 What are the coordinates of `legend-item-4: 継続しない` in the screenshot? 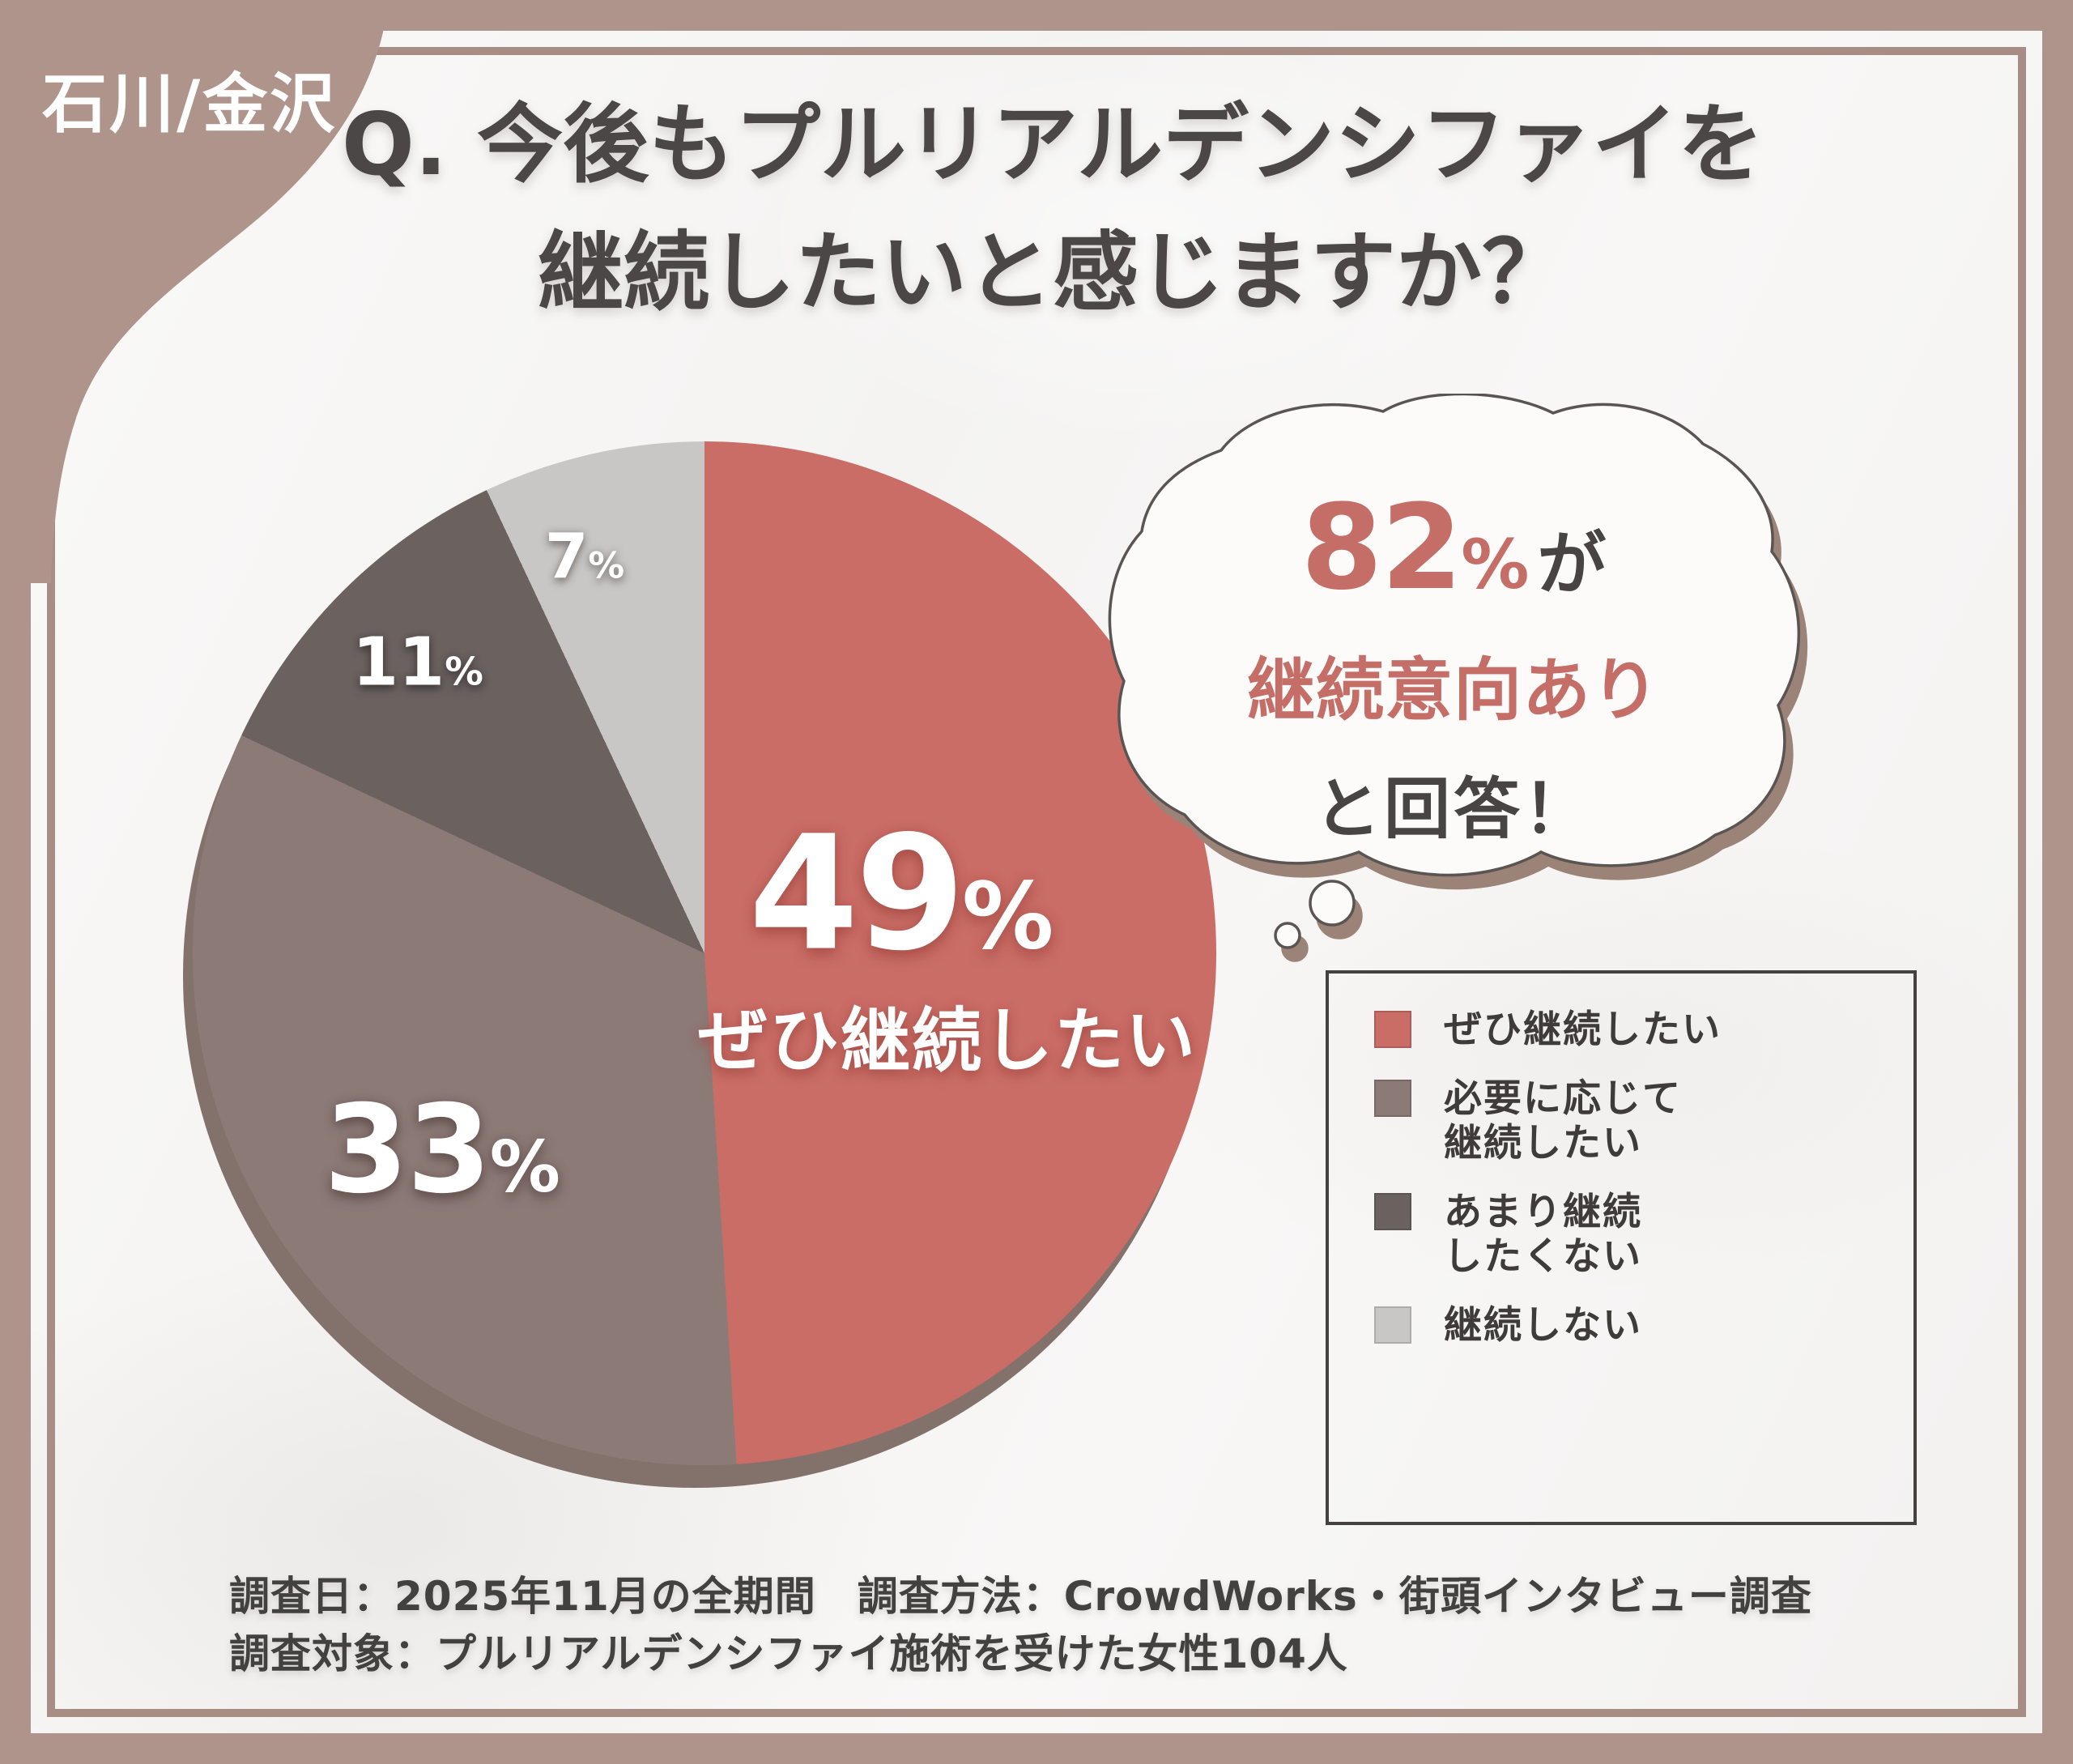 It's located at (1635, 1325).